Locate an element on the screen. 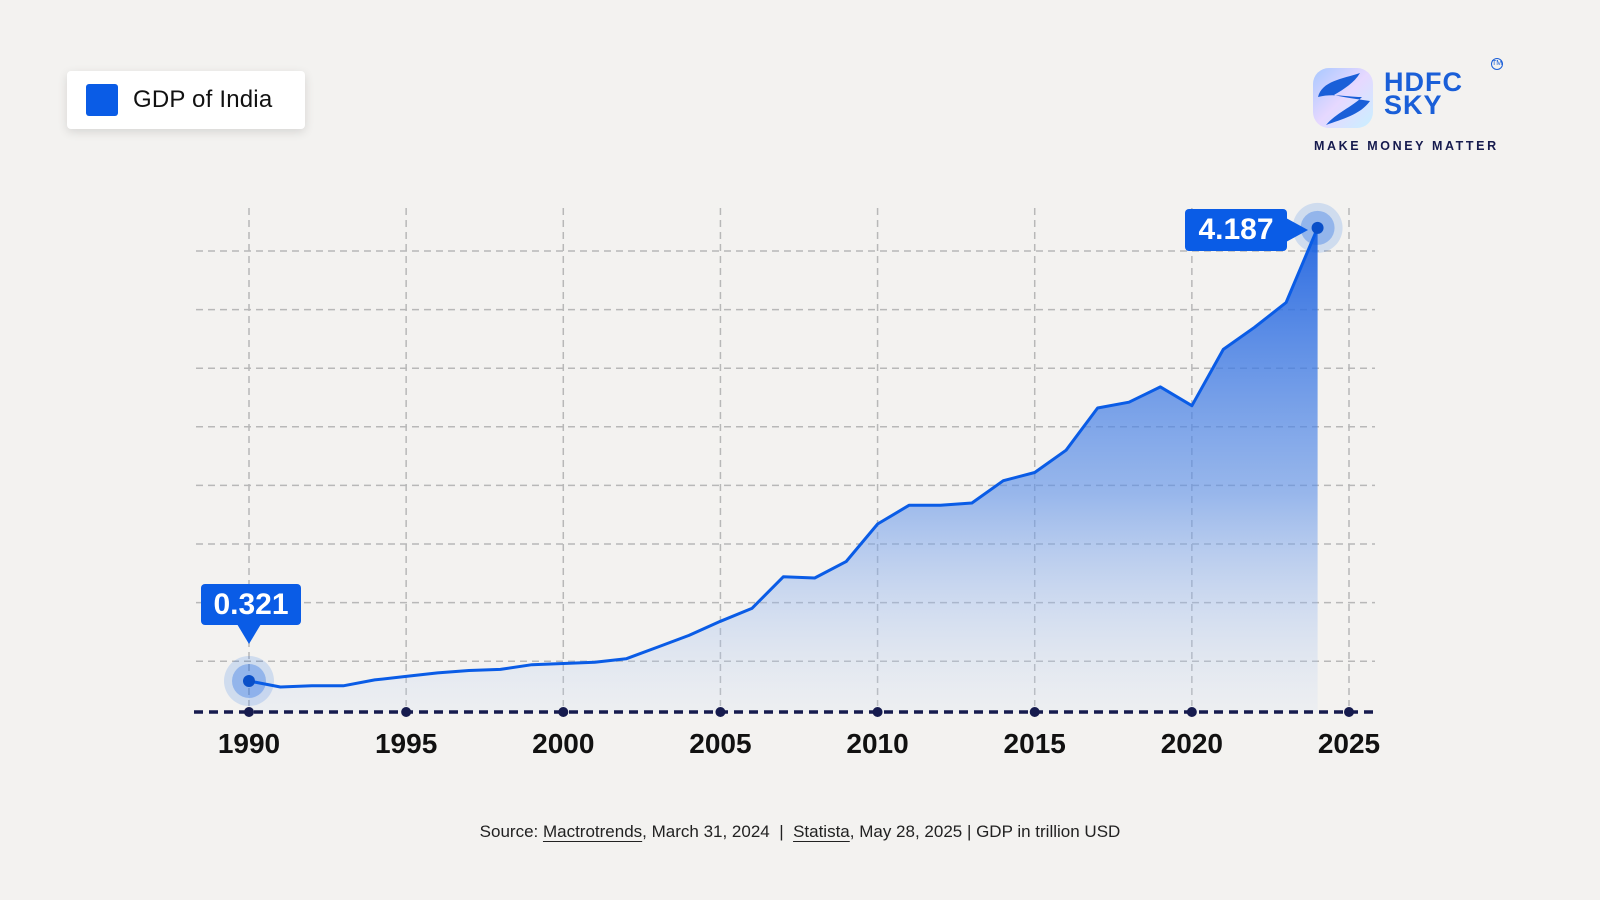 The image size is (1600, 900). legend-swatch is located at coordinates (102, 100).